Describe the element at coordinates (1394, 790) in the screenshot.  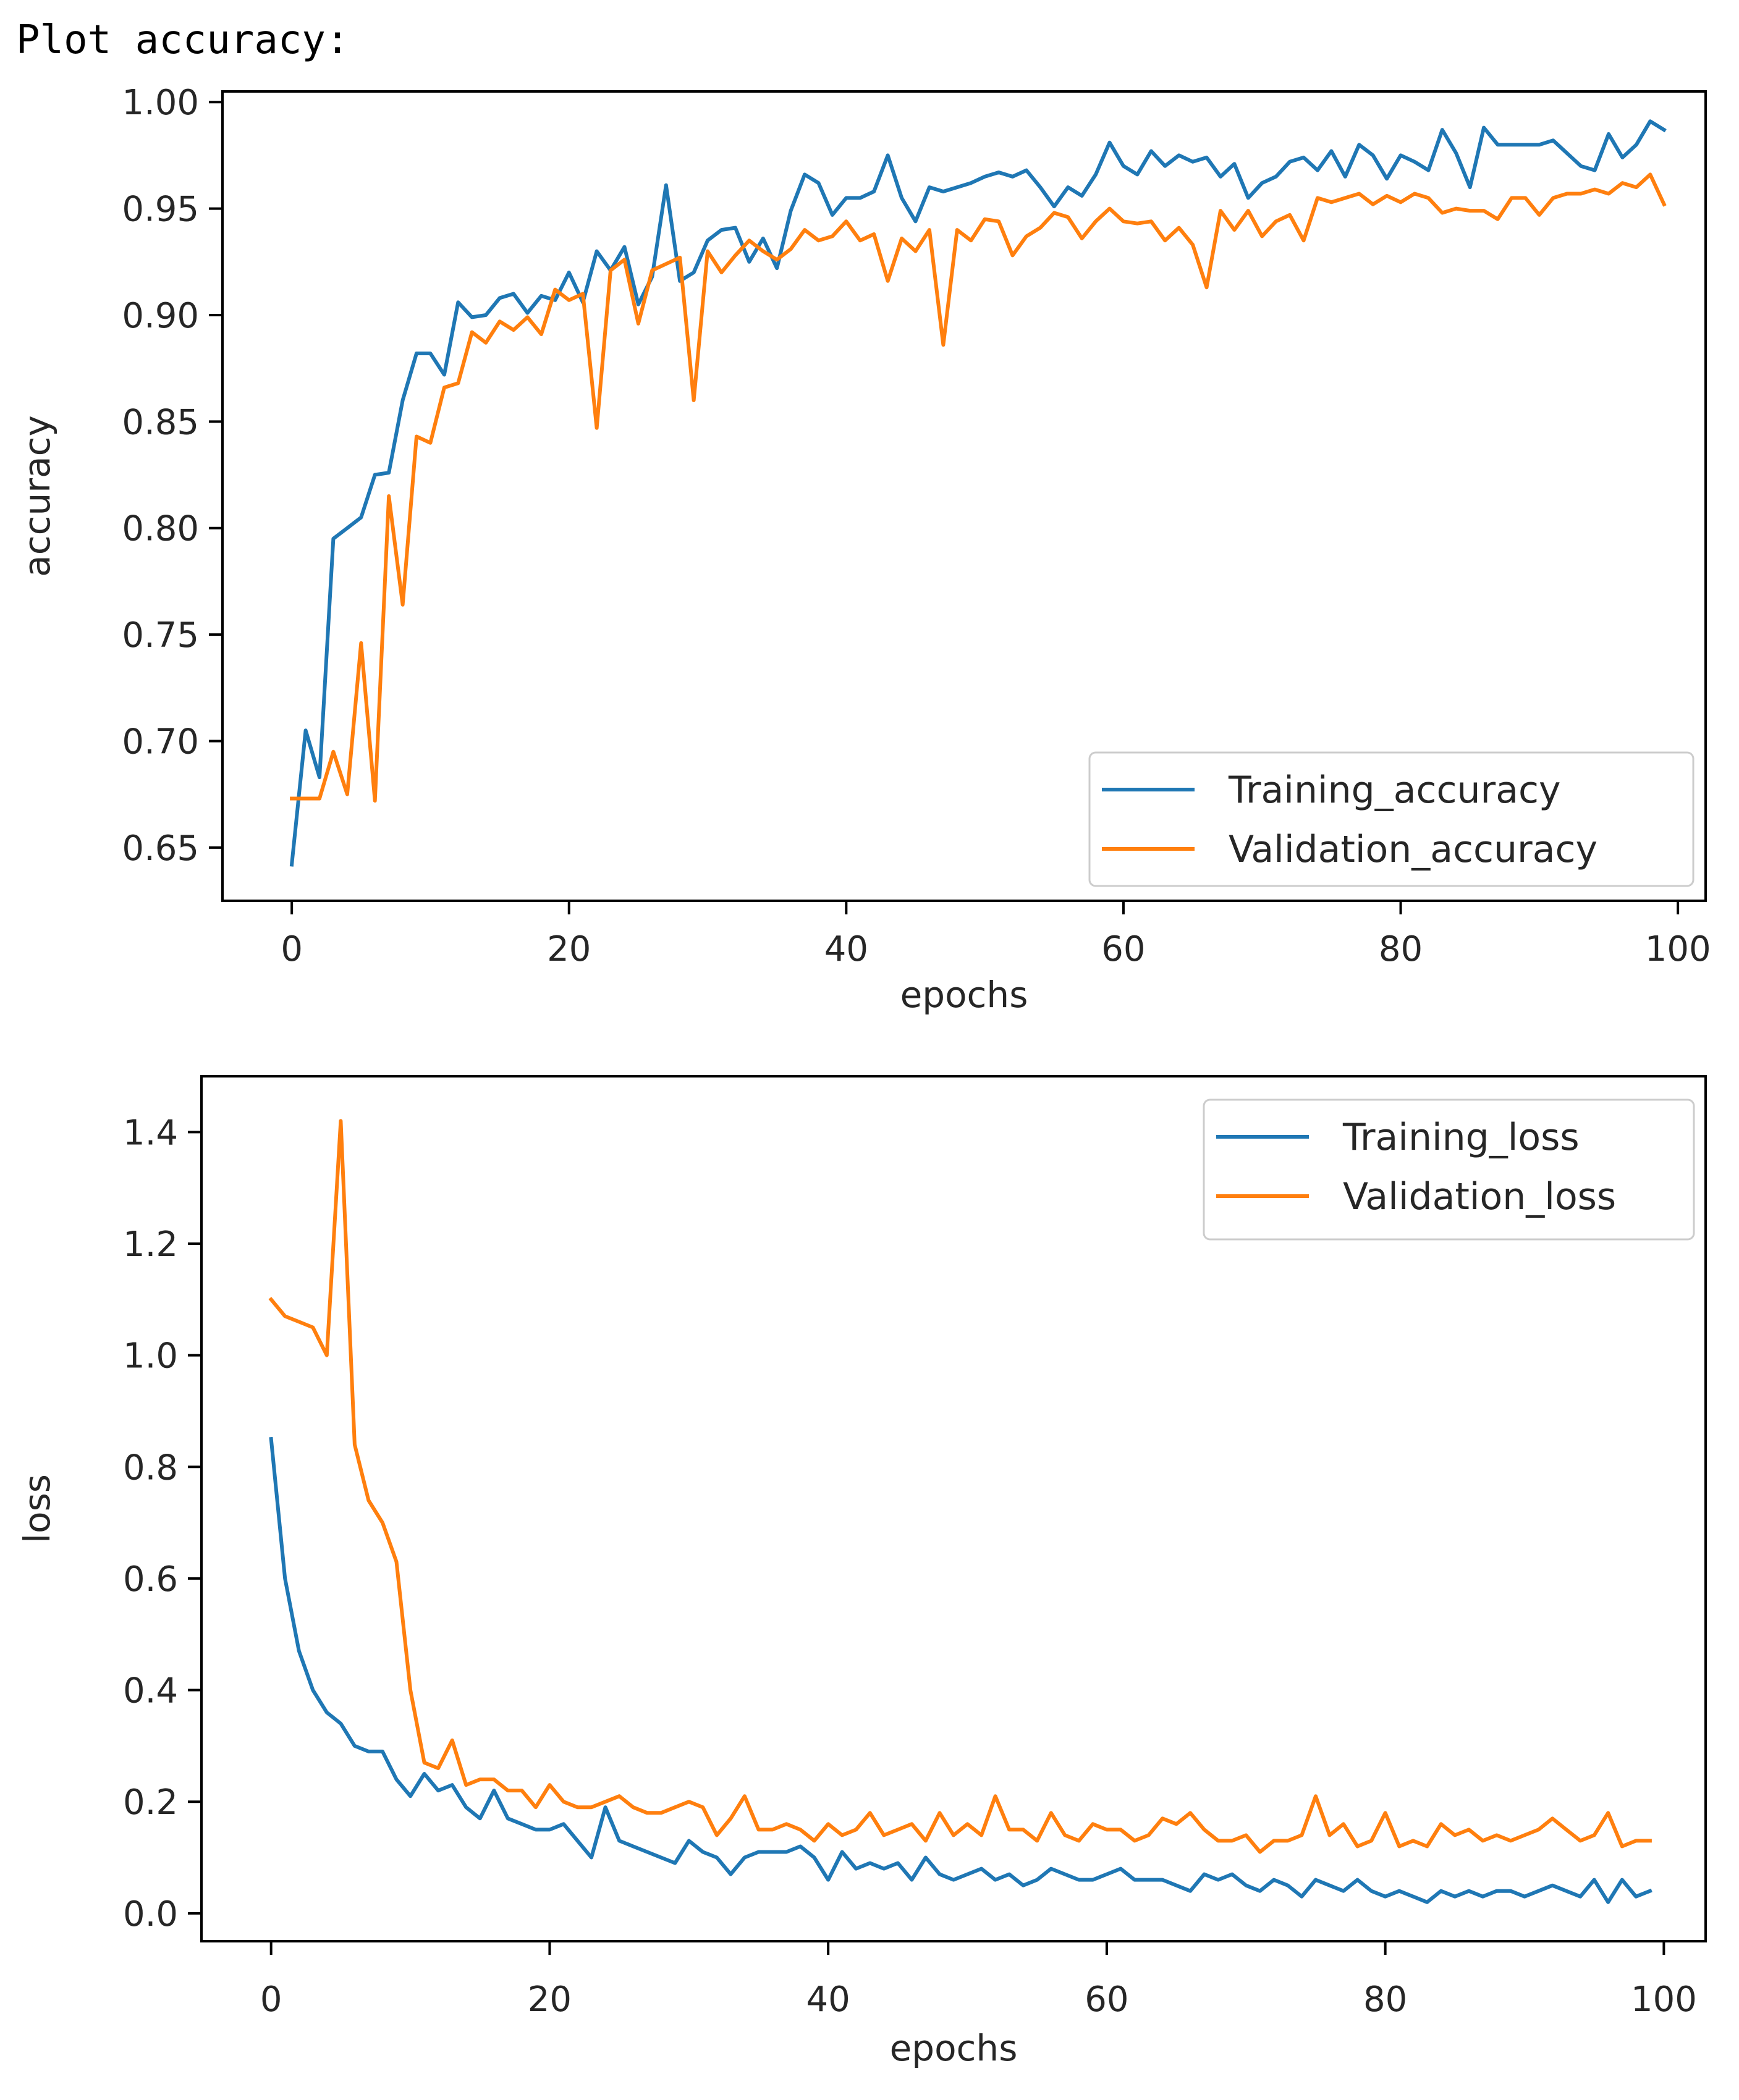
I see `legend-label: Training_accuracy` at that location.